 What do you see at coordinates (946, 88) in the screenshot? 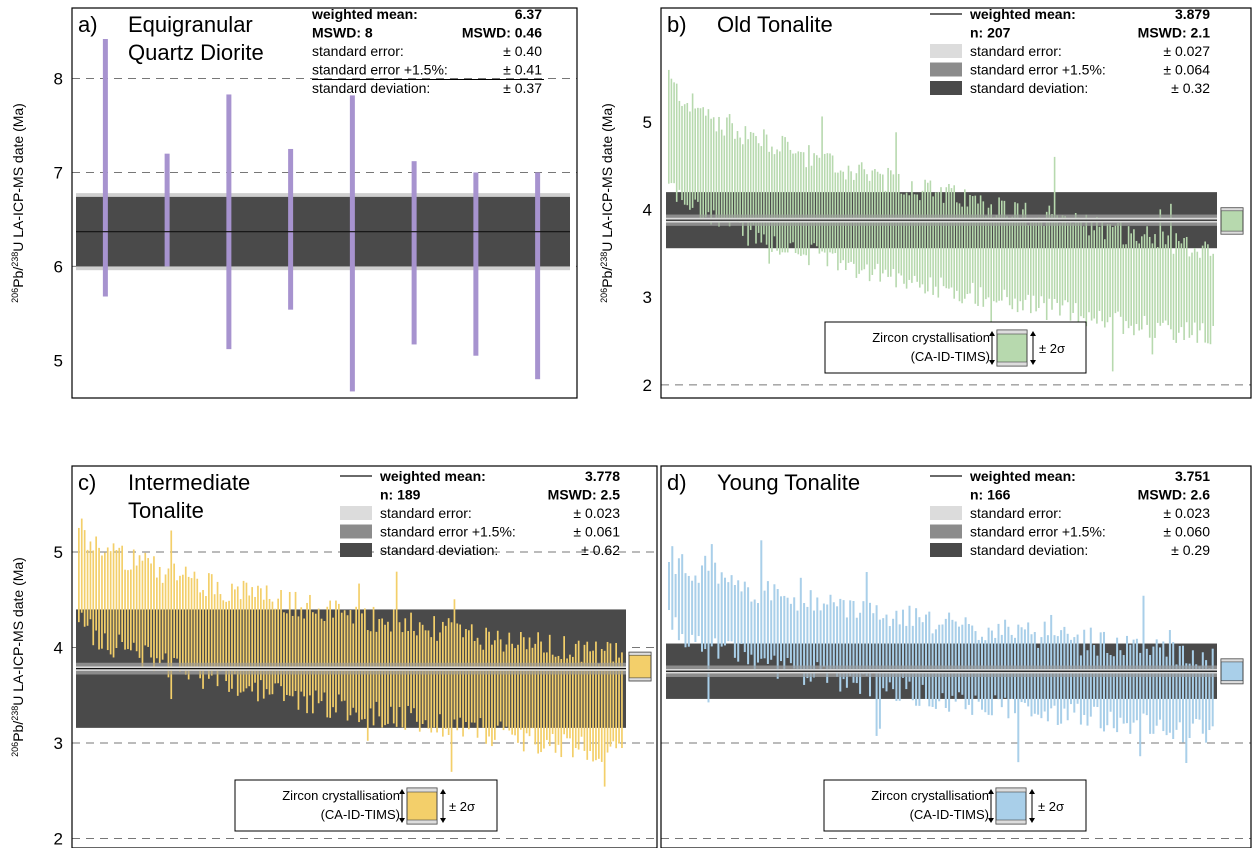
I see `legend-swatch` at bounding box center [946, 88].